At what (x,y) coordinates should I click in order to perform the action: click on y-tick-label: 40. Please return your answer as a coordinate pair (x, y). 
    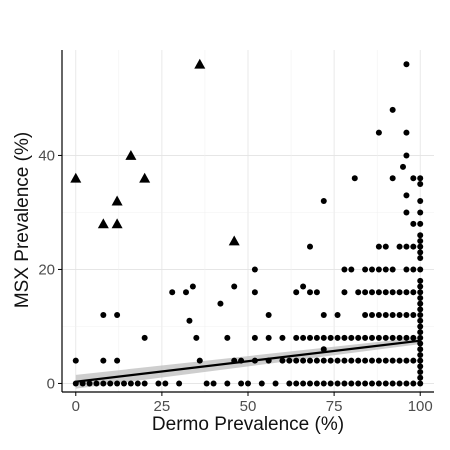
    Looking at the image, I should click on (46, 155).